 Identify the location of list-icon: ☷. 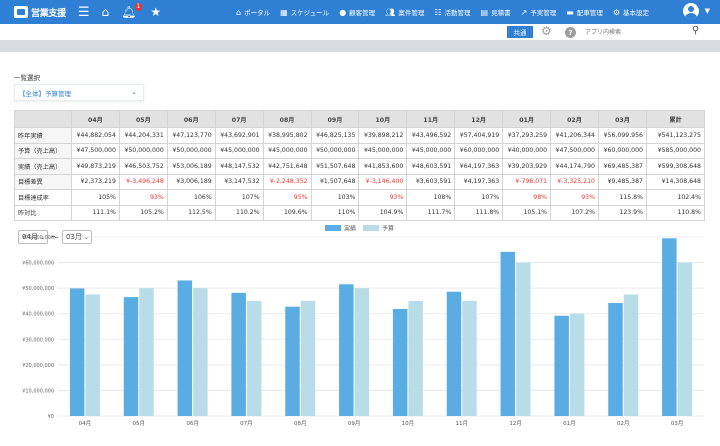
(438, 12).